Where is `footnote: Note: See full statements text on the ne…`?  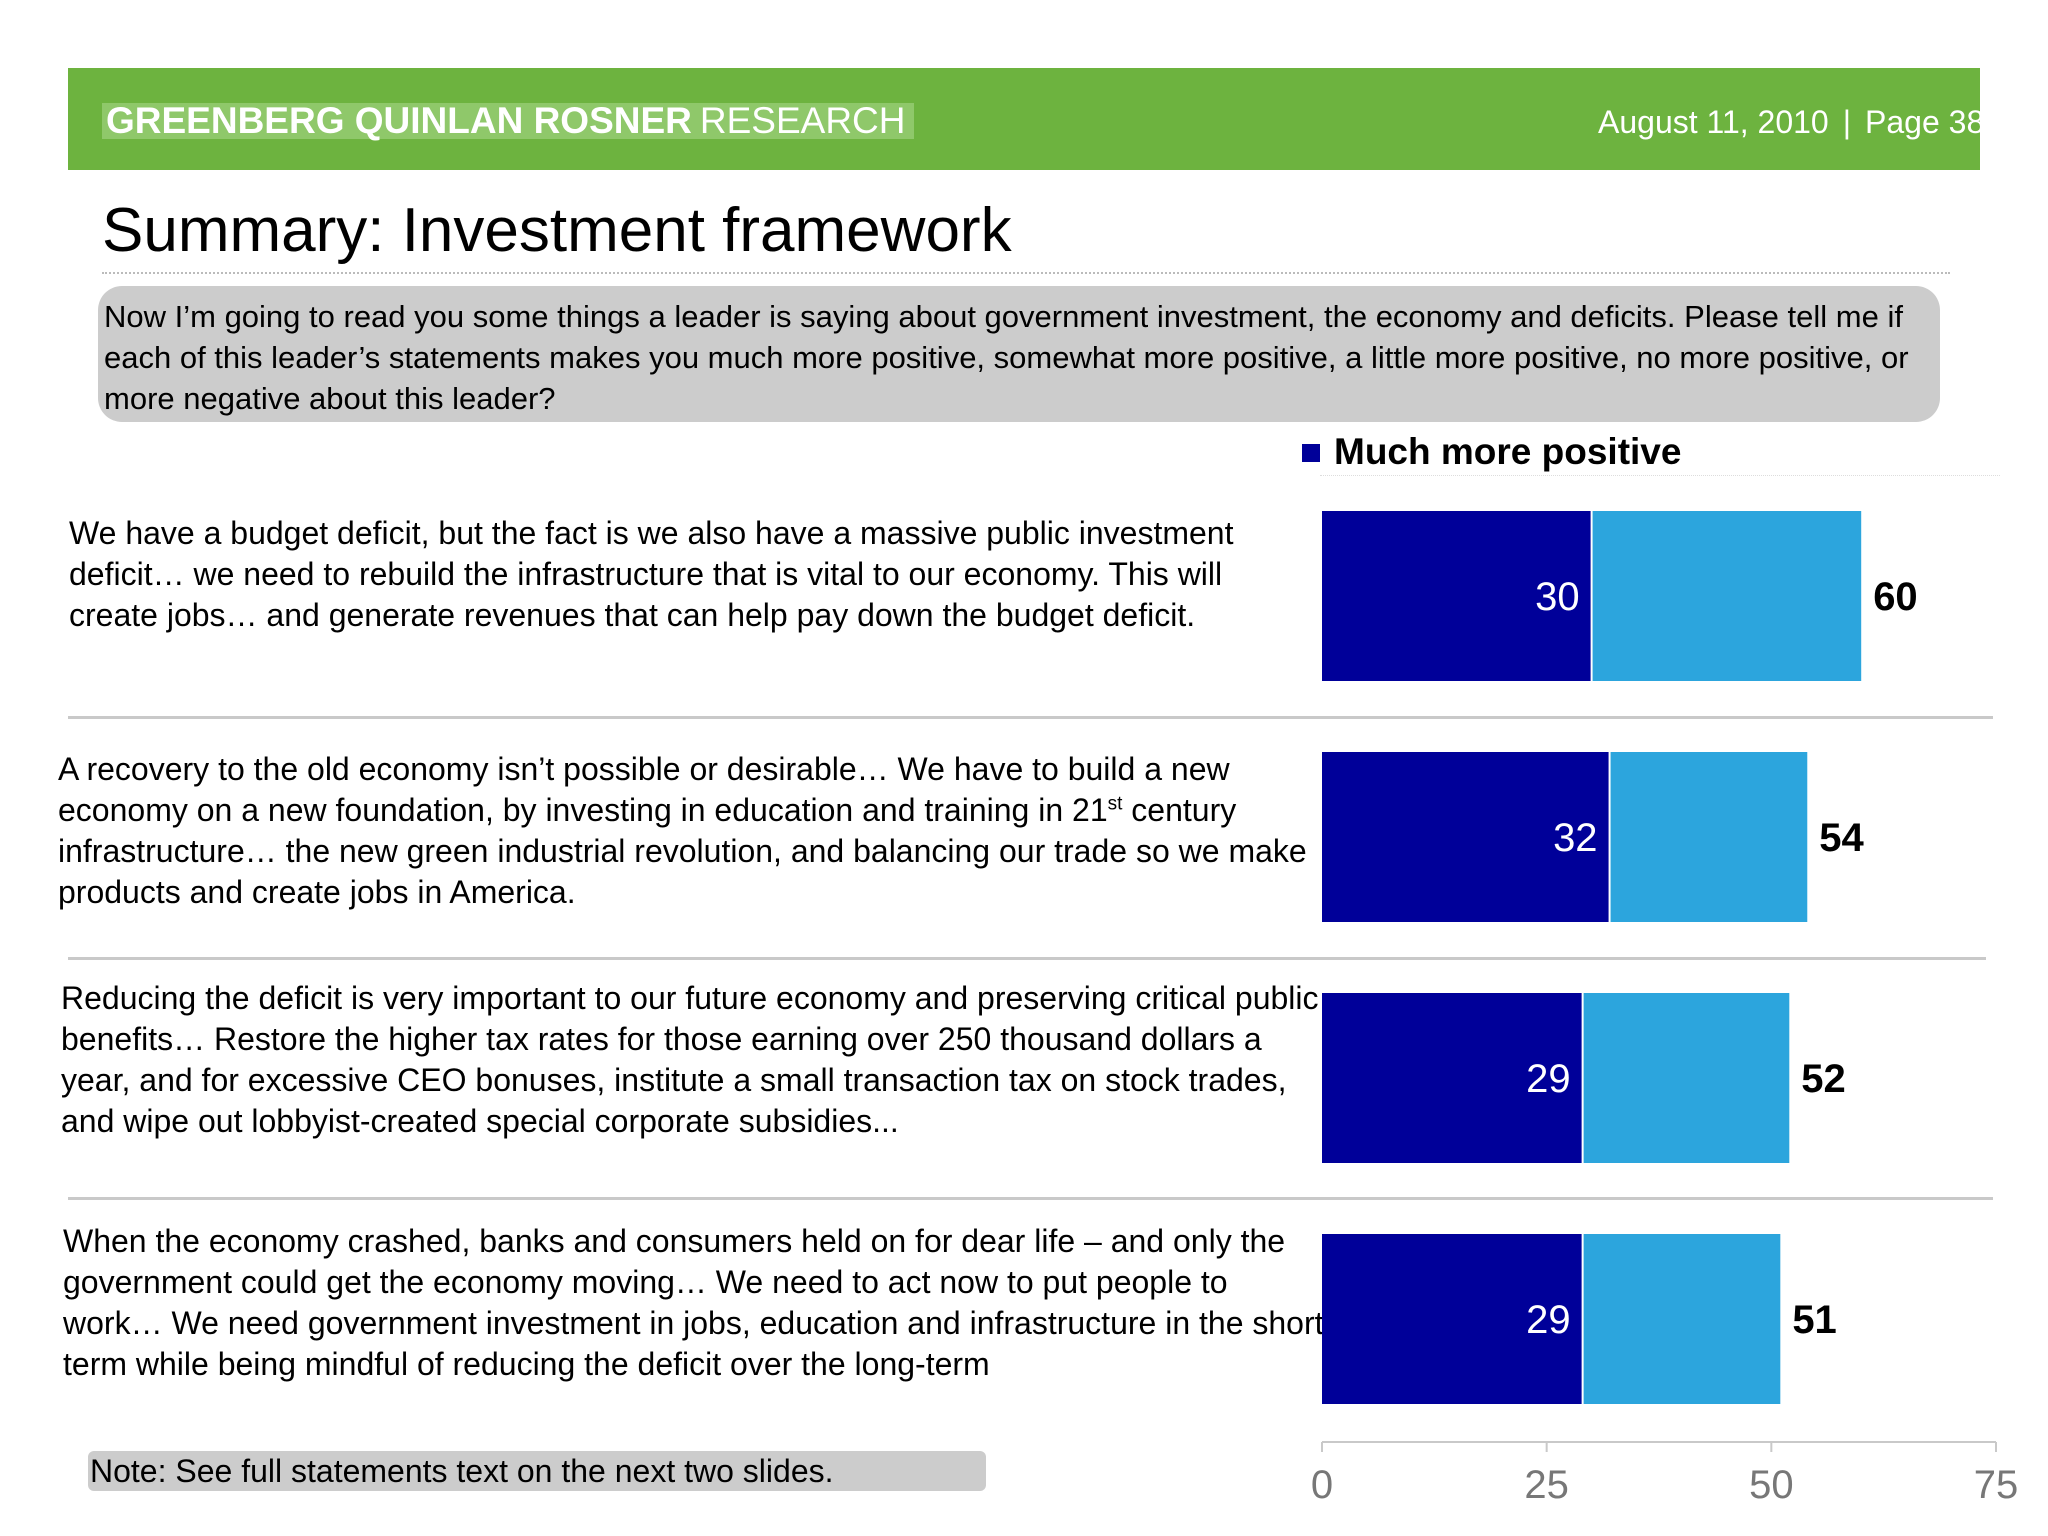
footnote: Note: See full statements text on the ne… is located at coordinates (537, 1471).